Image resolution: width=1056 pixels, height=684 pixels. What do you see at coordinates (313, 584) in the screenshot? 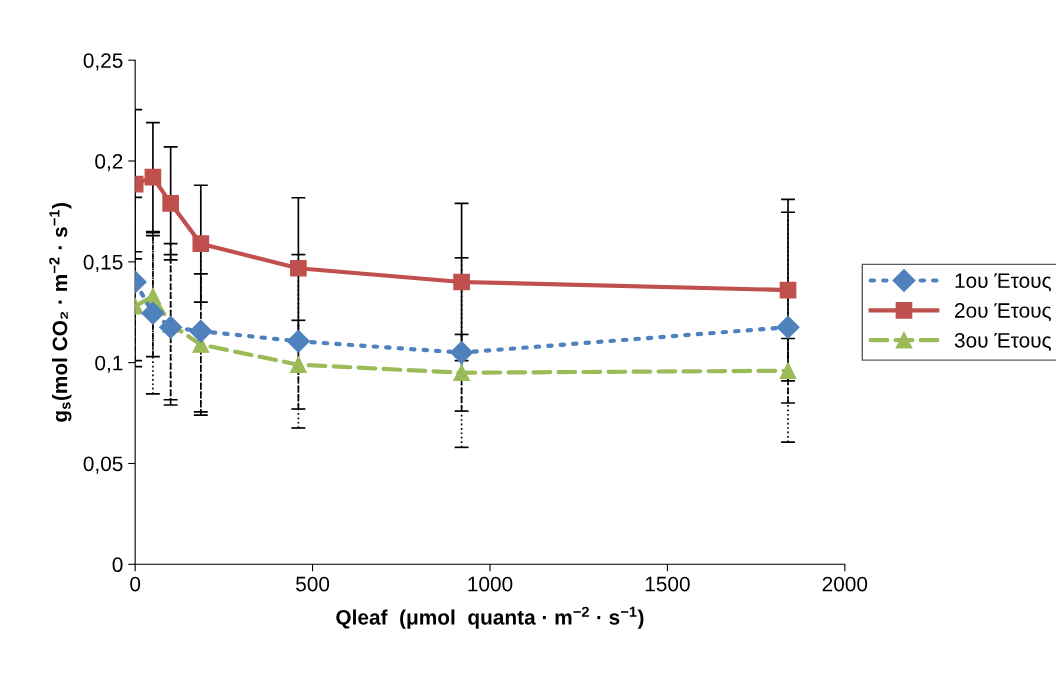
I see `x-tick-label: 500` at bounding box center [313, 584].